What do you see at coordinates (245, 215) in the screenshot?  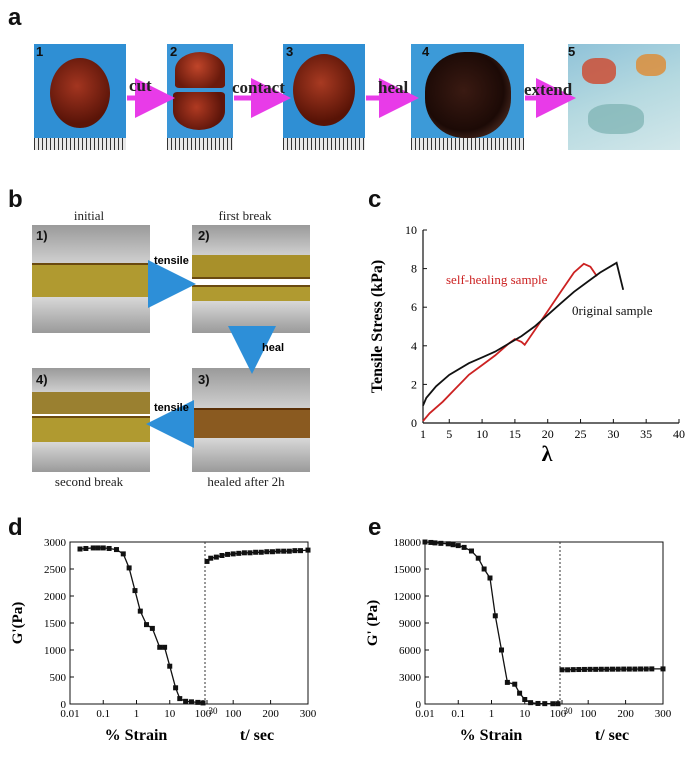 I see `caption-first-break: first break` at bounding box center [245, 215].